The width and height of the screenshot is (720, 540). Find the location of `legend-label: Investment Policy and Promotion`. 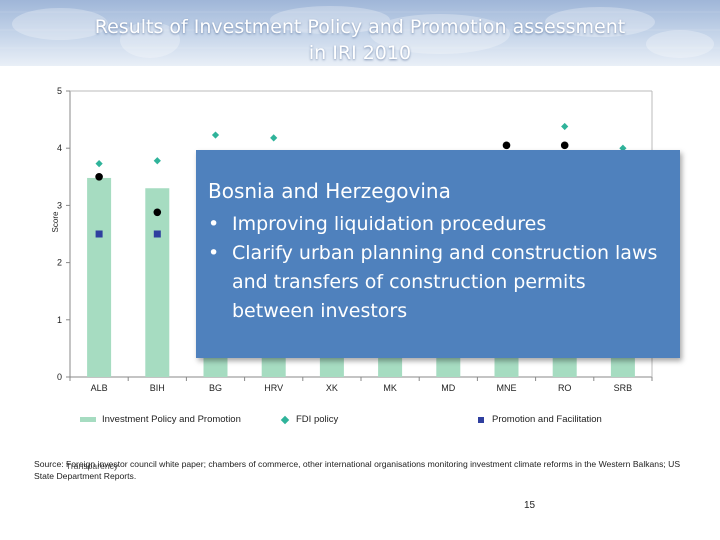

legend-label: Investment Policy and Promotion is located at coordinates (171, 419).